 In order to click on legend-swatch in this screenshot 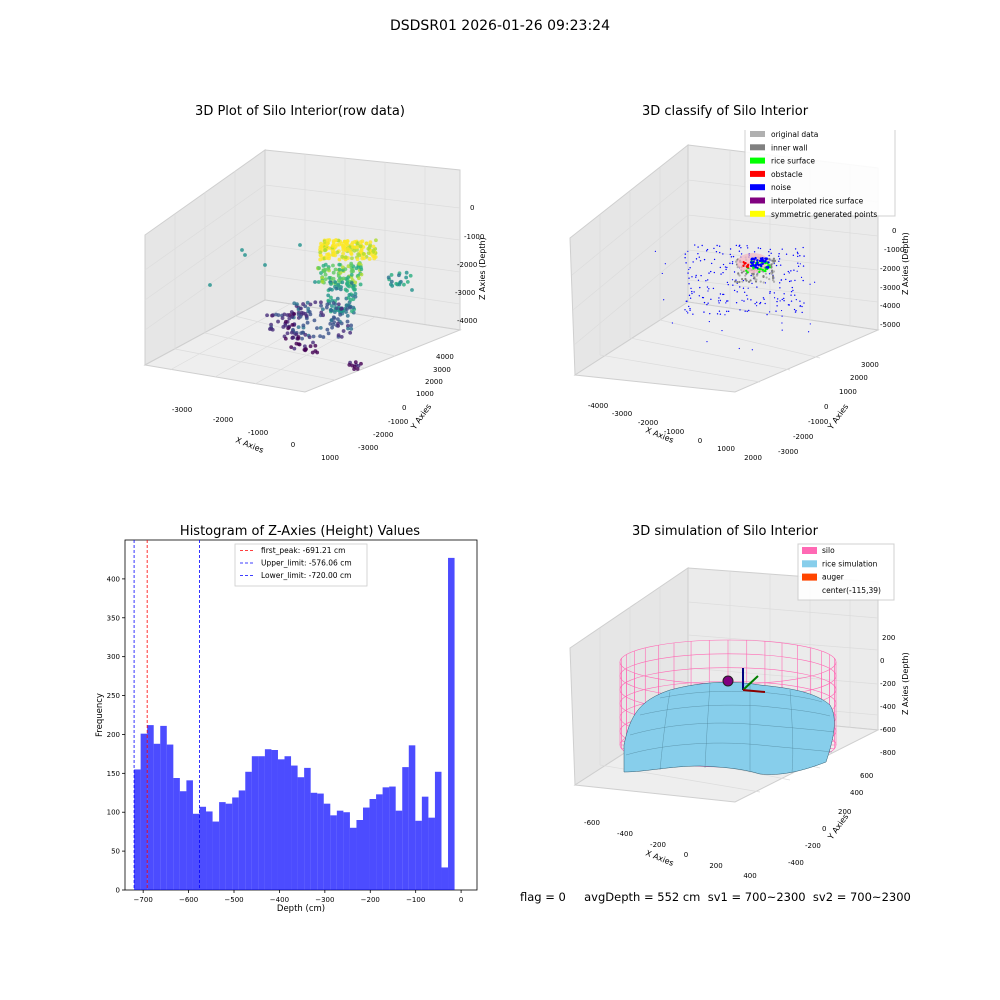, I will do `click(809, 577)`.